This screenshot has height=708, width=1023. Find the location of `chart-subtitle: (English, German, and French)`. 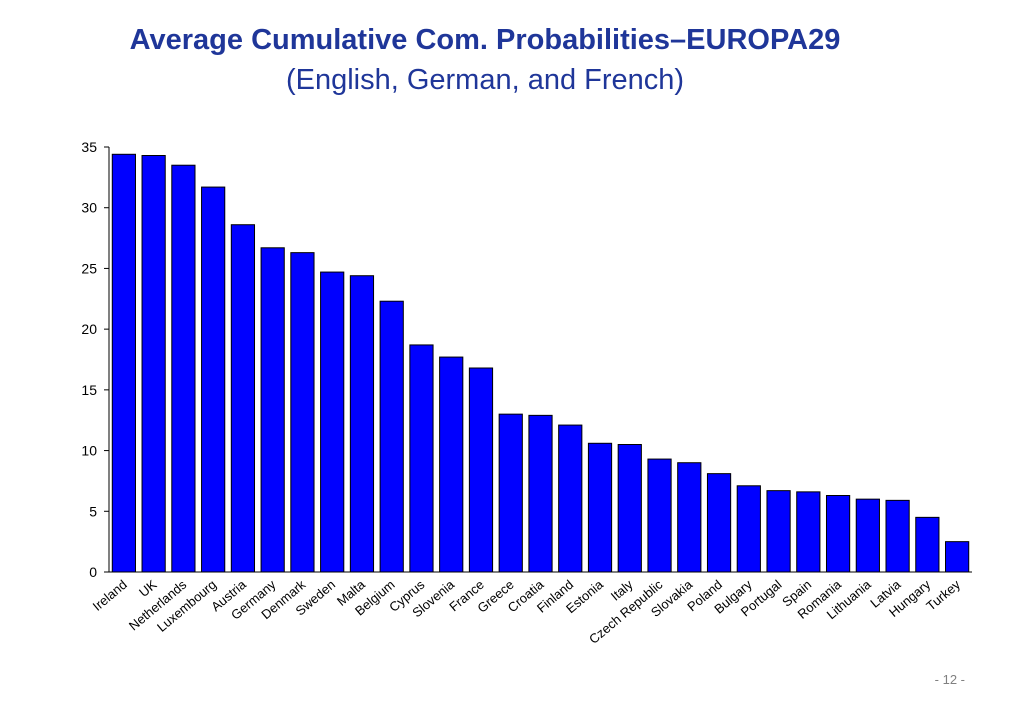

chart-subtitle: (English, German, and French) is located at coordinates (485, 80).